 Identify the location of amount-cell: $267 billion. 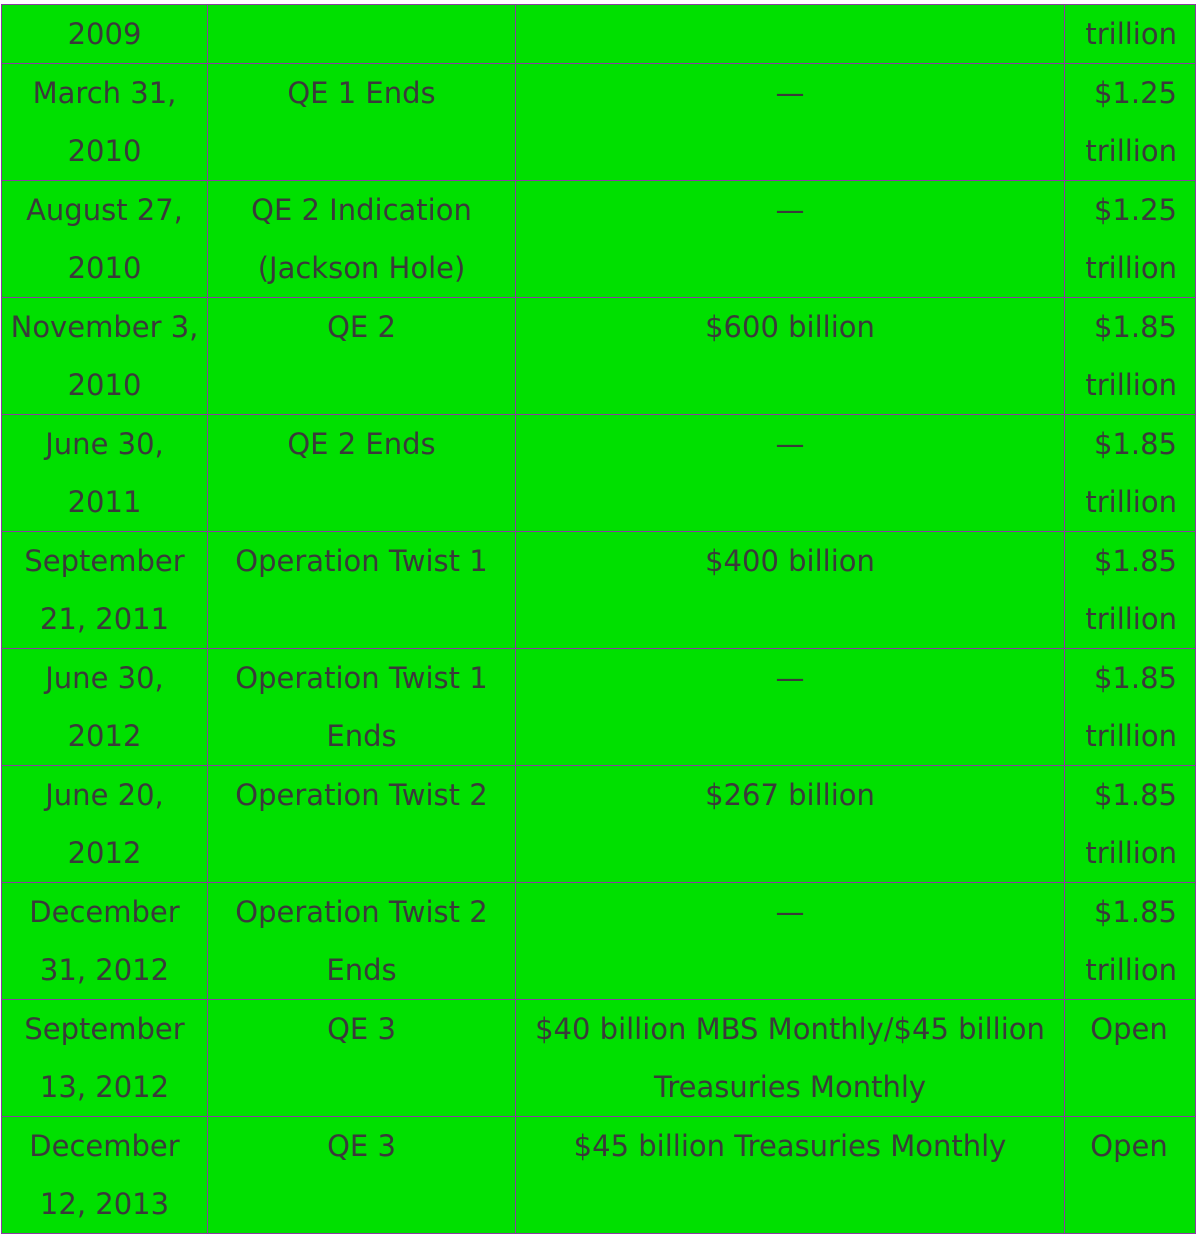
(790, 824).